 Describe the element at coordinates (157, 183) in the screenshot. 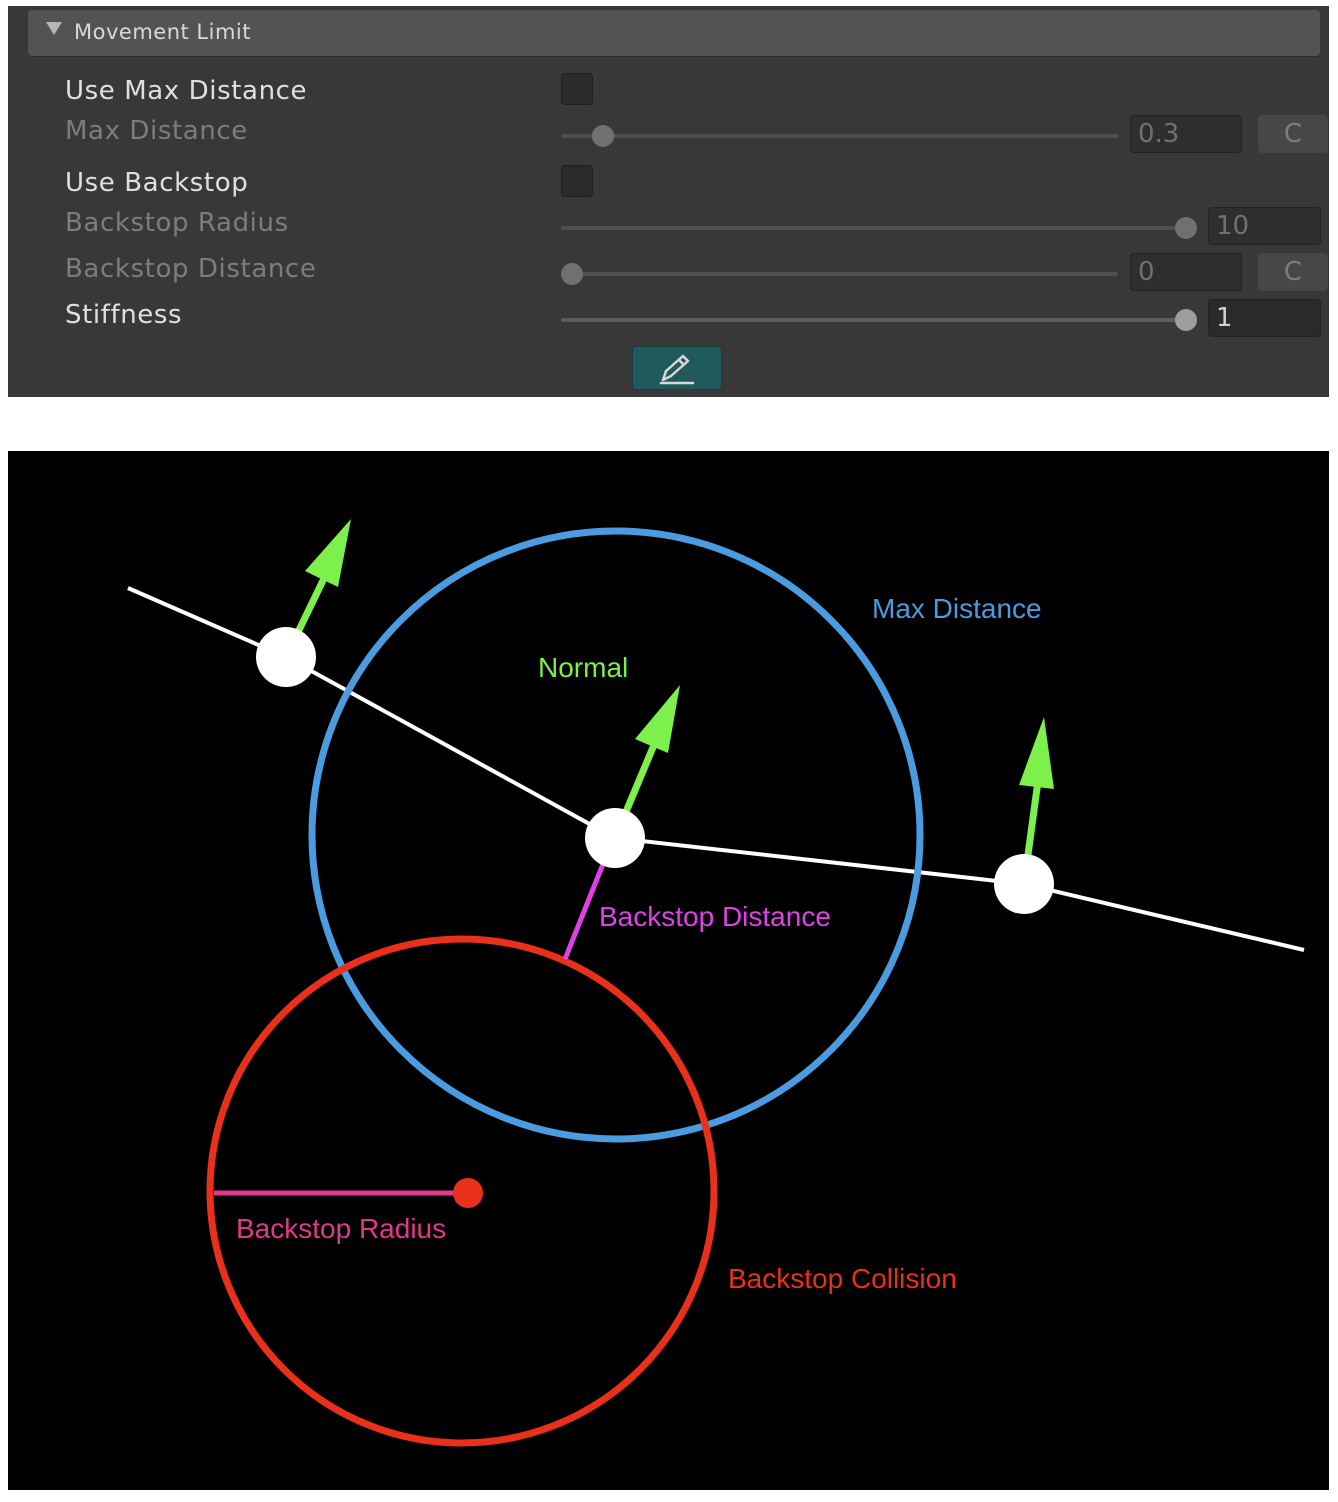

I see `label-use-backstop: Use Backstop` at that location.